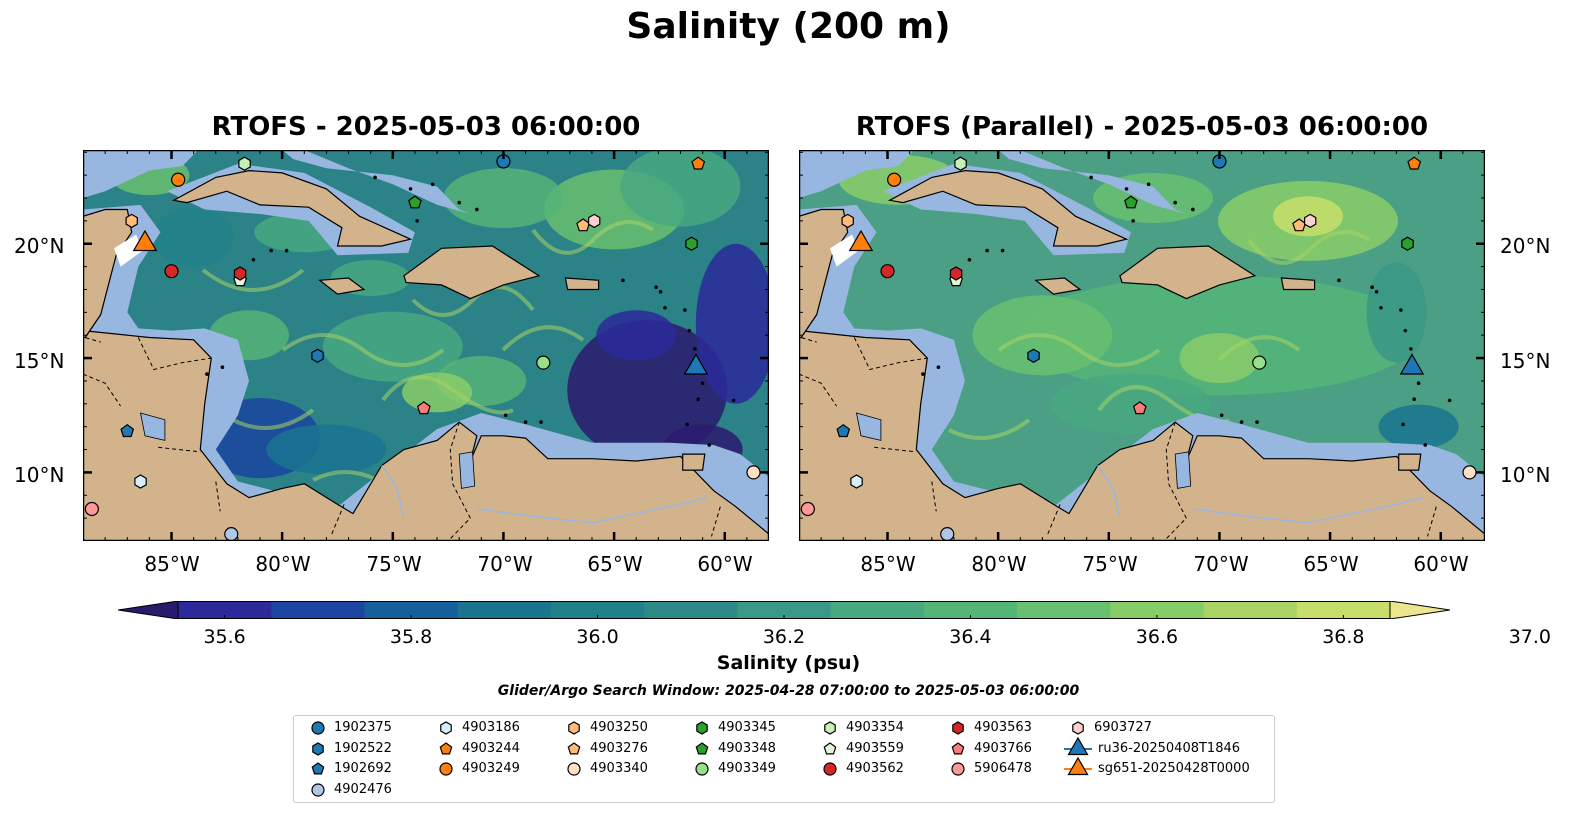  I want to click on colorbar-tick-label: 36.4, so click(970, 637).